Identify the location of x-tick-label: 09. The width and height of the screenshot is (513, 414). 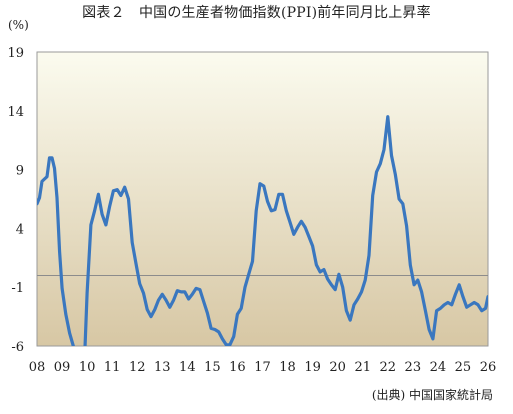
(62, 367).